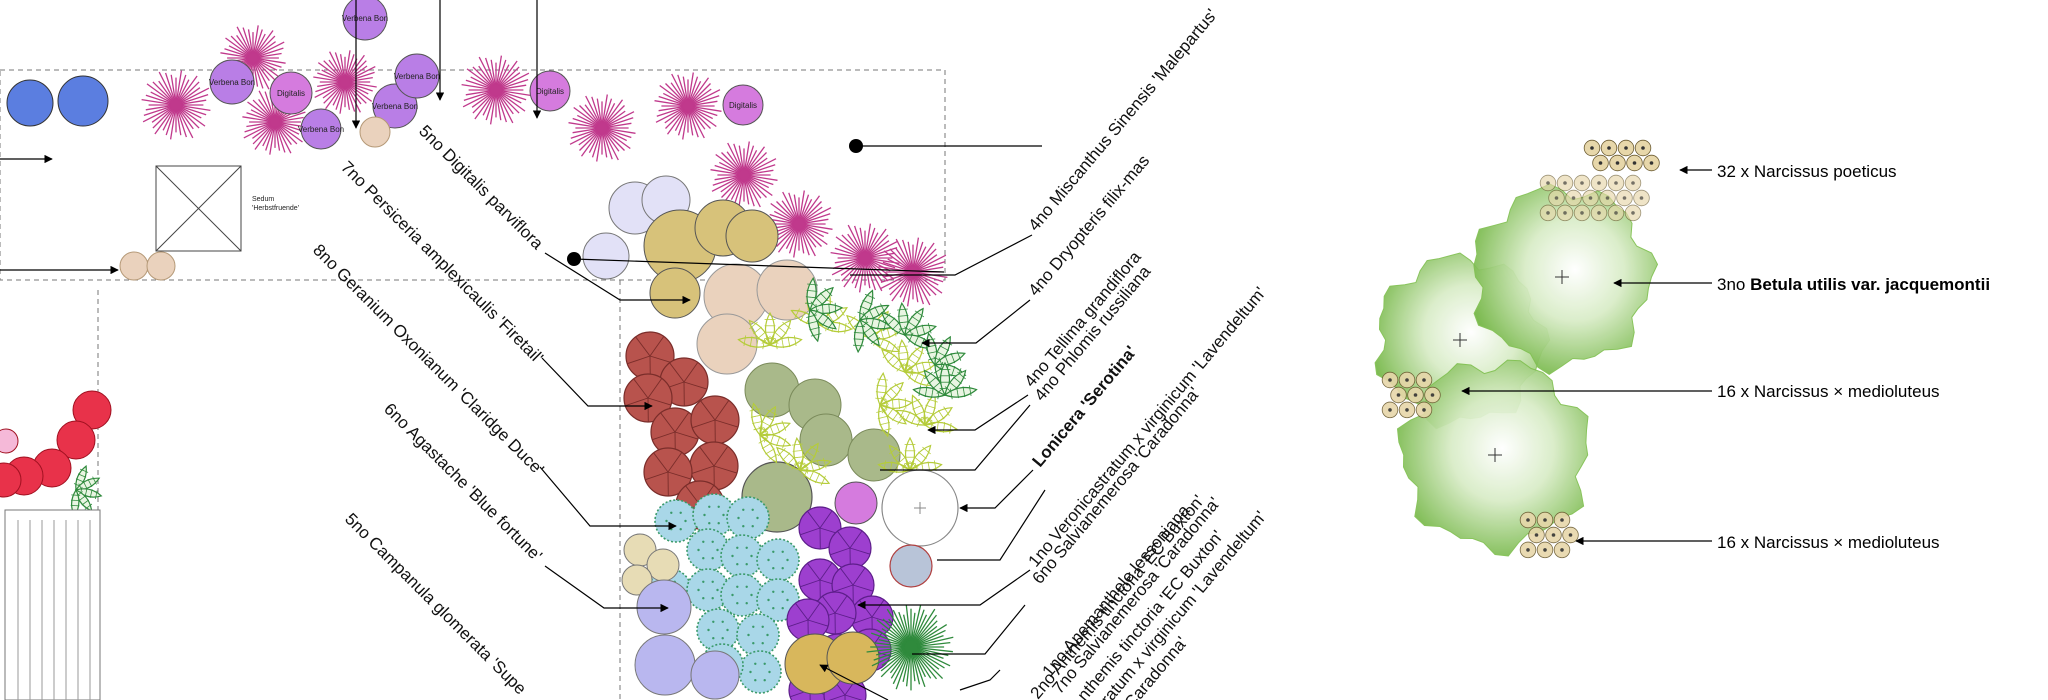 Image resolution: width=2048 pixels, height=700 pixels. Describe the element at coordinates (275, 208) in the screenshot. I see `sedum-label-2: 'Herbstfruende'` at that location.